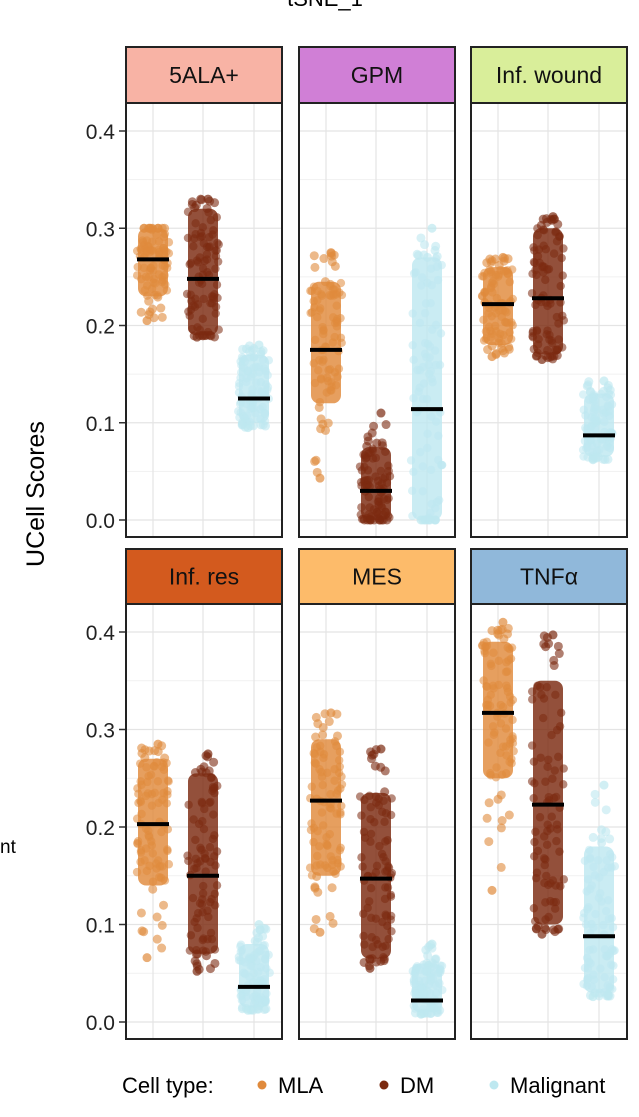  Describe the element at coordinates (547, 1085) in the screenshot. I see `legend-item: Malignant` at that location.